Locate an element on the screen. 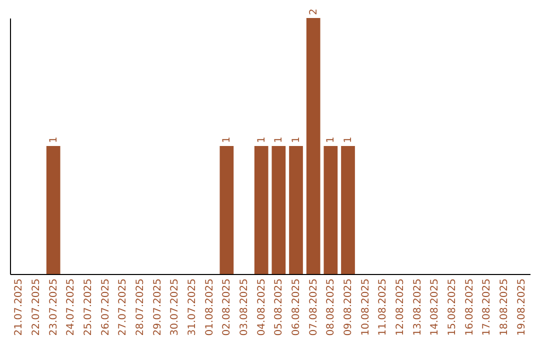 Image resolution: width=540 pixels, height=340 pixels. x-tick-label: 09.08.2025 is located at coordinates (348, 307).